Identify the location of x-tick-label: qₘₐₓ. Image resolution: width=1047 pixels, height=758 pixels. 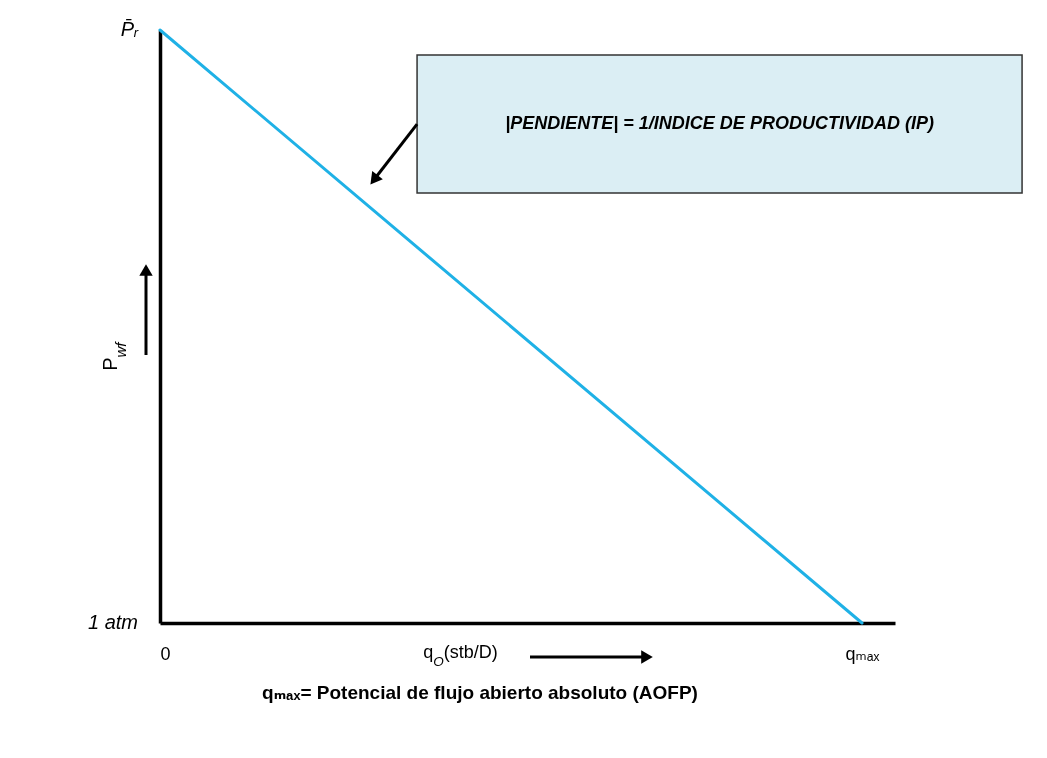
(862, 653).